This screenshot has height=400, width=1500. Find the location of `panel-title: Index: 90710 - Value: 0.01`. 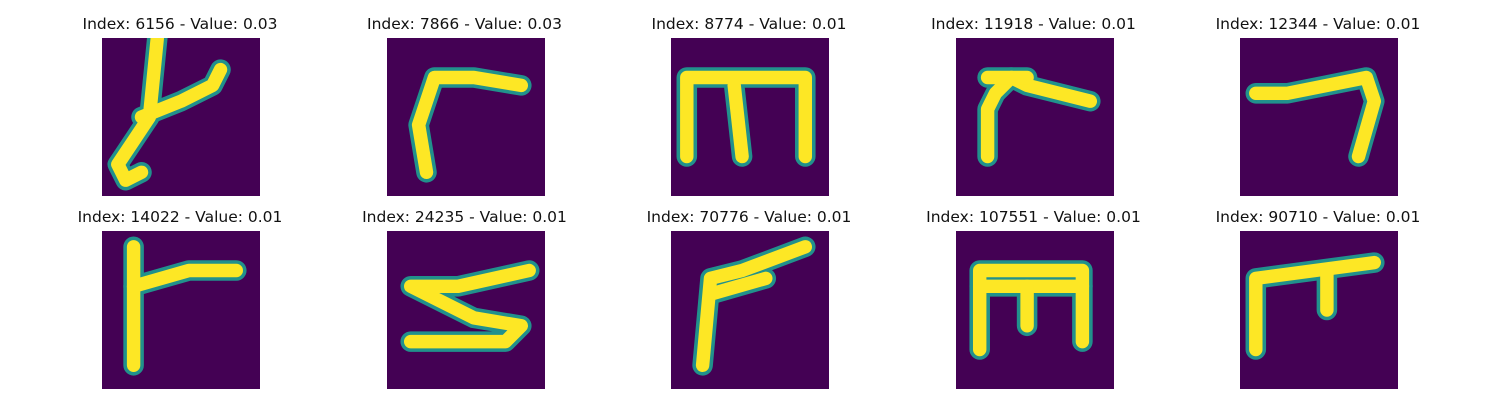

panel-title: Index: 90710 - Value: 0.01 is located at coordinates (1318, 217).